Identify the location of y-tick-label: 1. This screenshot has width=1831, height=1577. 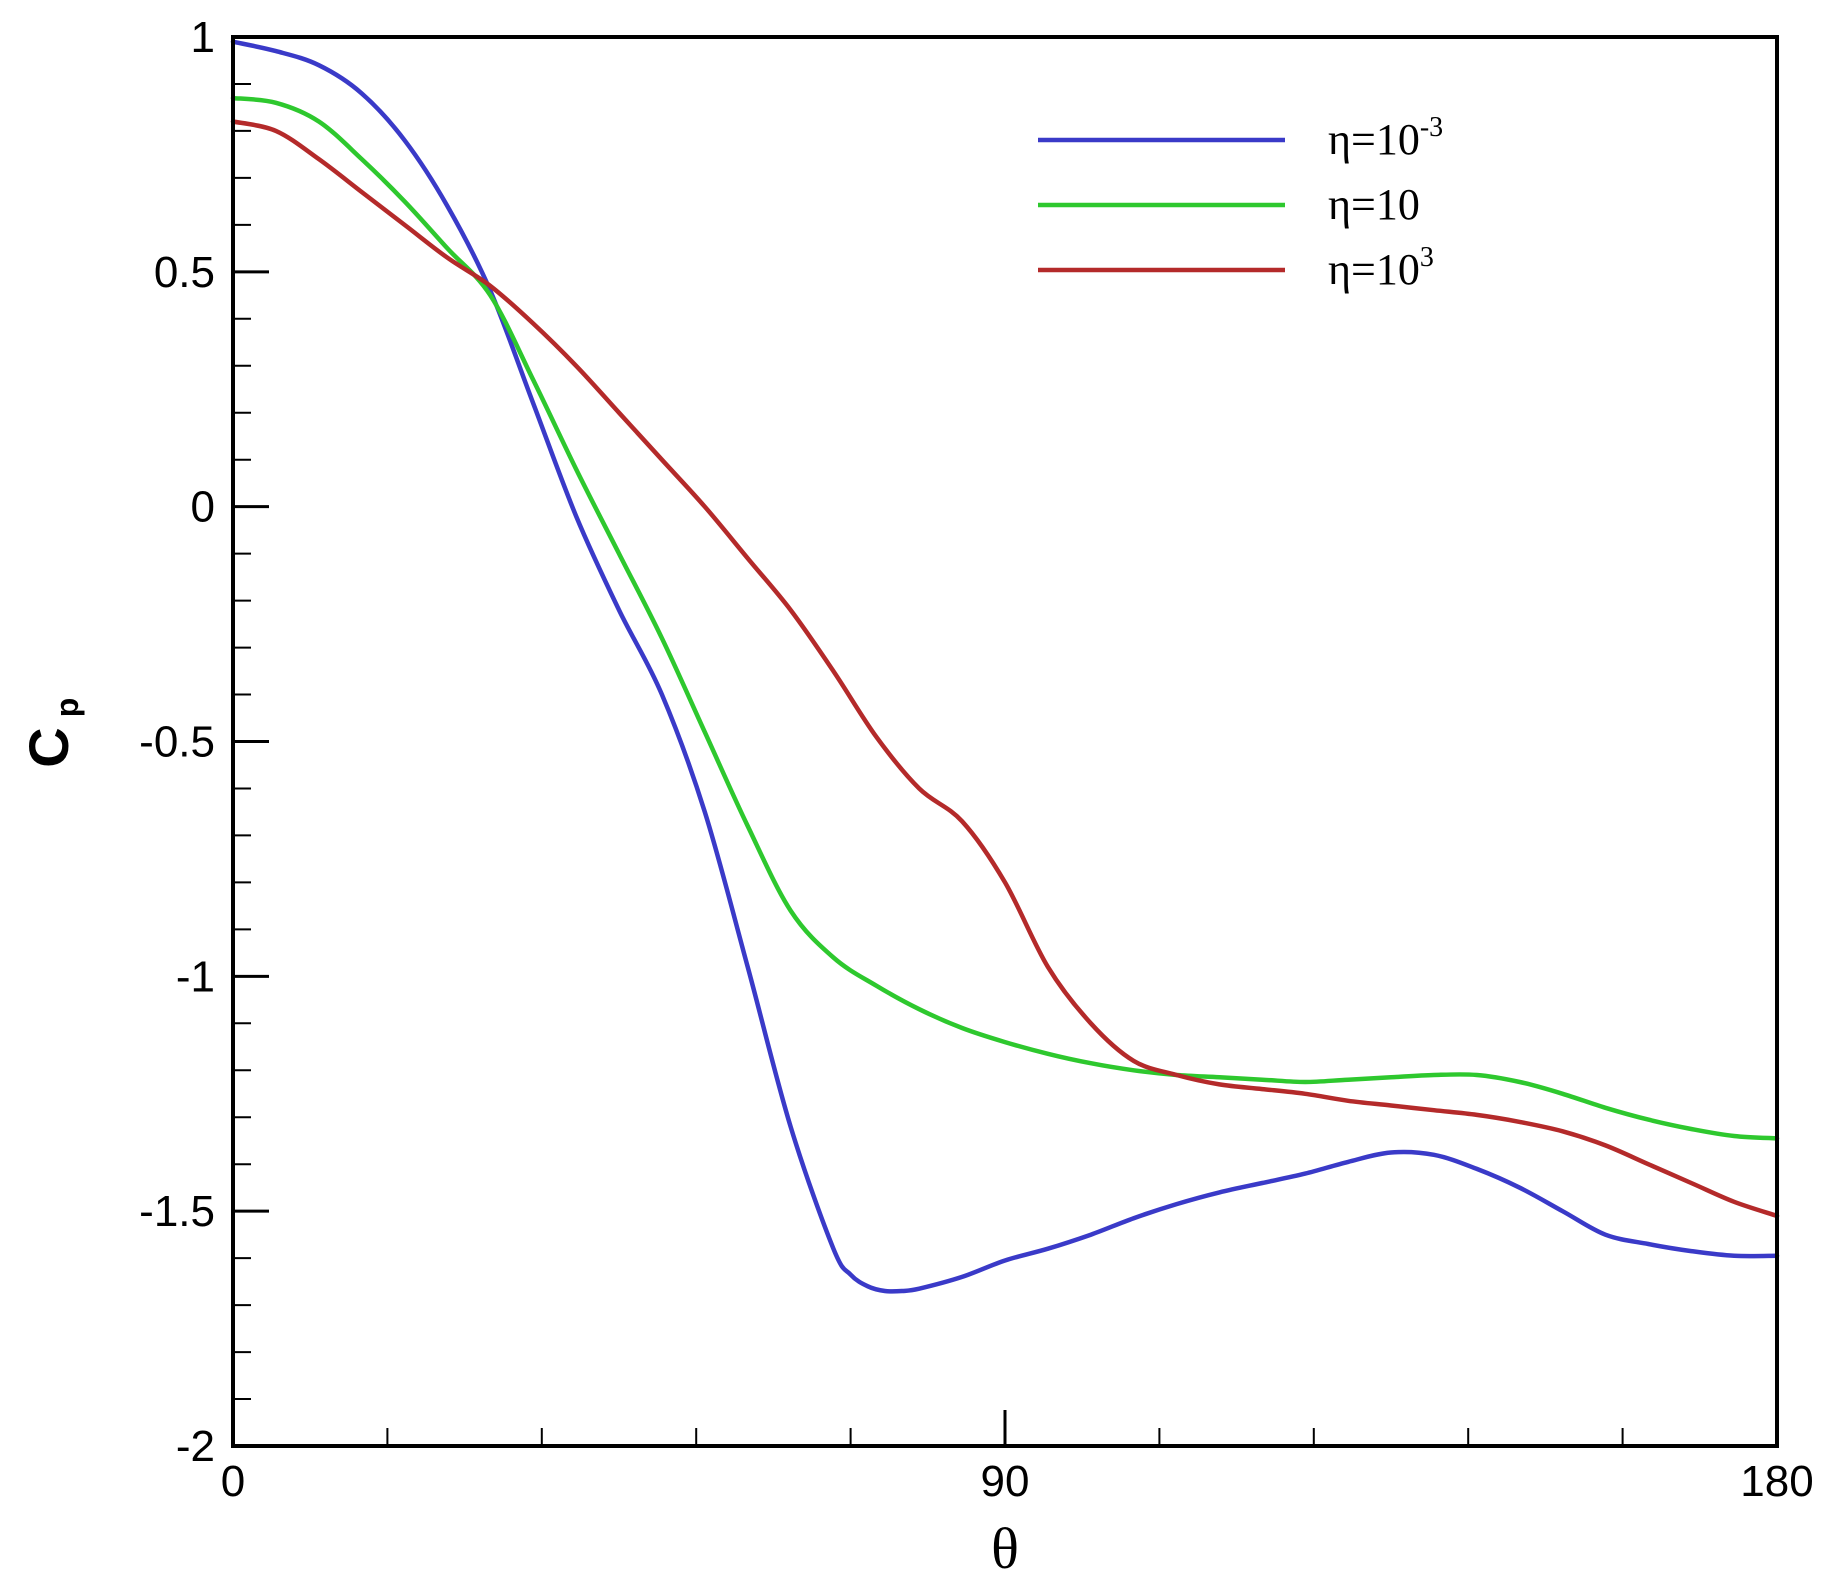
(203, 37).